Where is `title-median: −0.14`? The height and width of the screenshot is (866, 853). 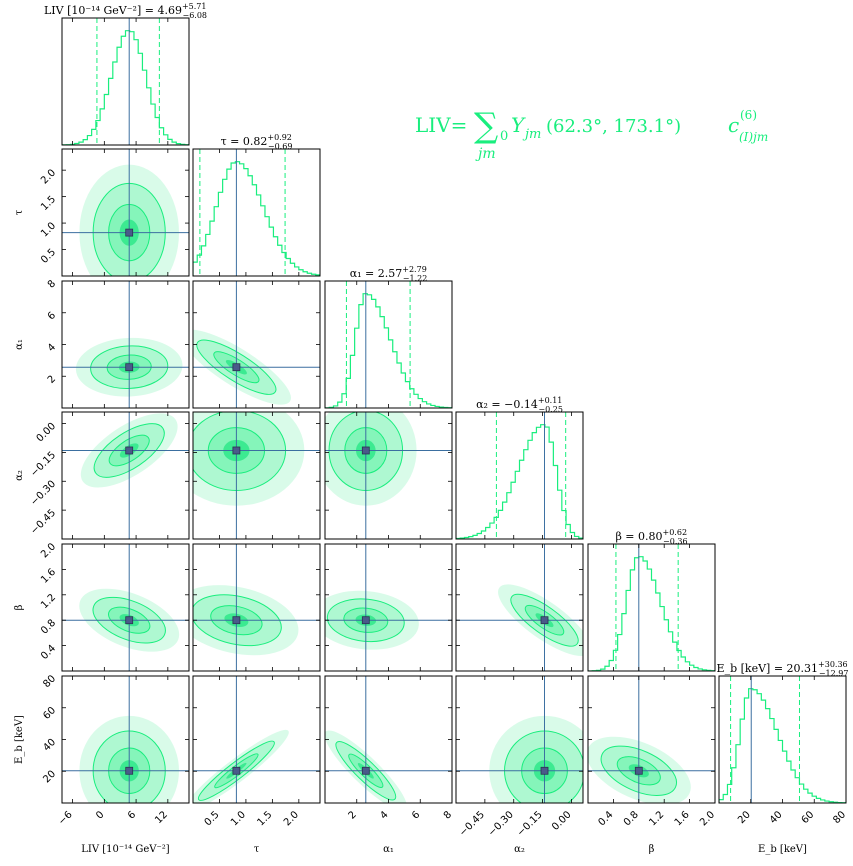 title-median: −0.14 is located at coordinates (521, 404).